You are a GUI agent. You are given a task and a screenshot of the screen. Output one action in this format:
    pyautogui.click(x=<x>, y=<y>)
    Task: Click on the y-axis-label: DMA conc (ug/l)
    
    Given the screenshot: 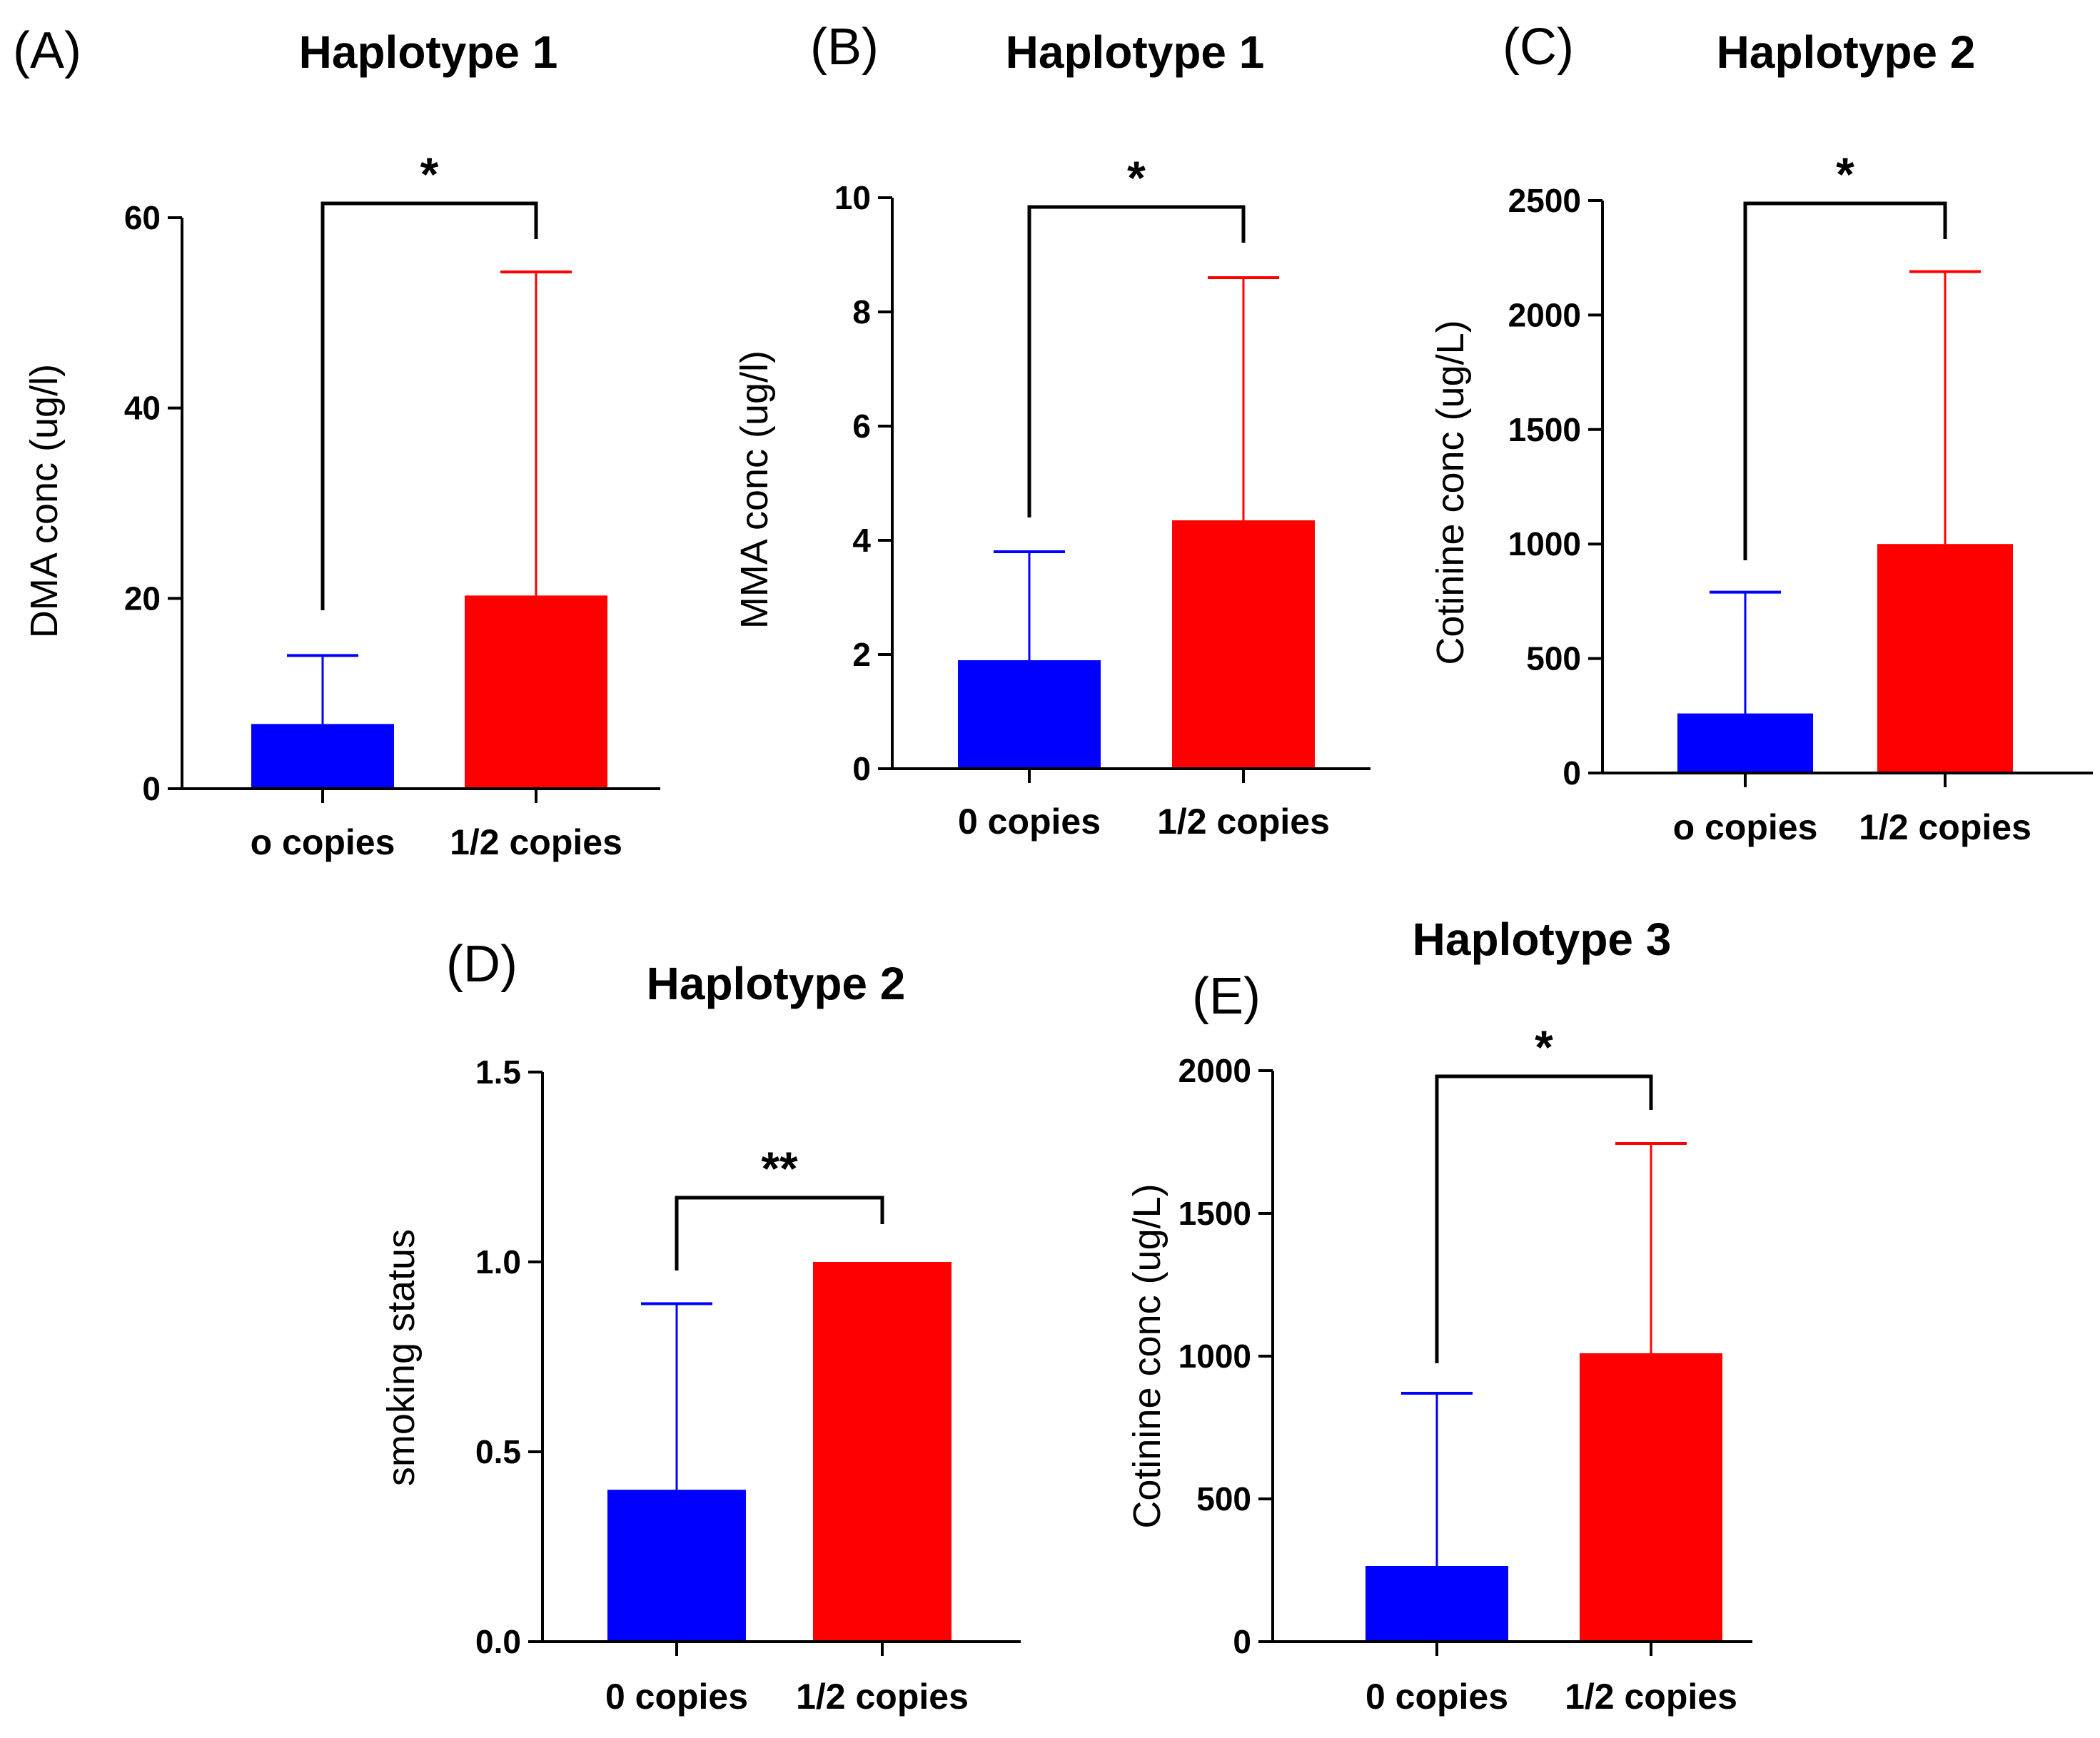 What is the action you would take?
    pyautogui.click(x=44, y=501)
    